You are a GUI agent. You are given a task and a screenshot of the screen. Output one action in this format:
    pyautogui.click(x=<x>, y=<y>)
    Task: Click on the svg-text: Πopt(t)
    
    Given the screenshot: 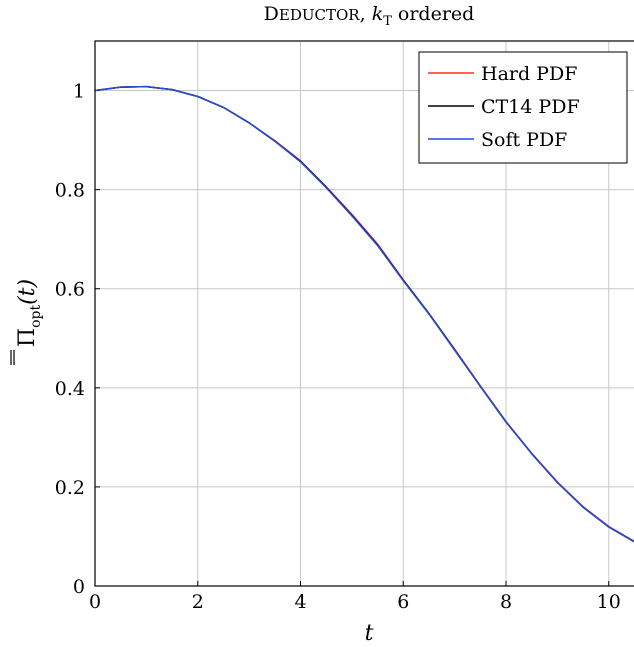 What is the action you would take?
    pyautogui.click(x=29, y=313)
    